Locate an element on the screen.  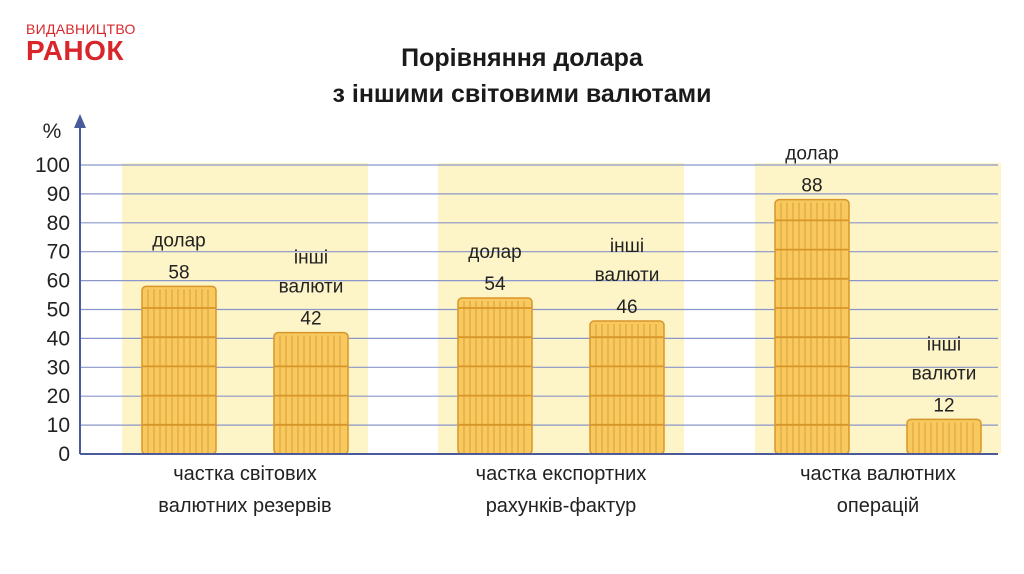
category-label: операцій is located at coordinates (878, 506).